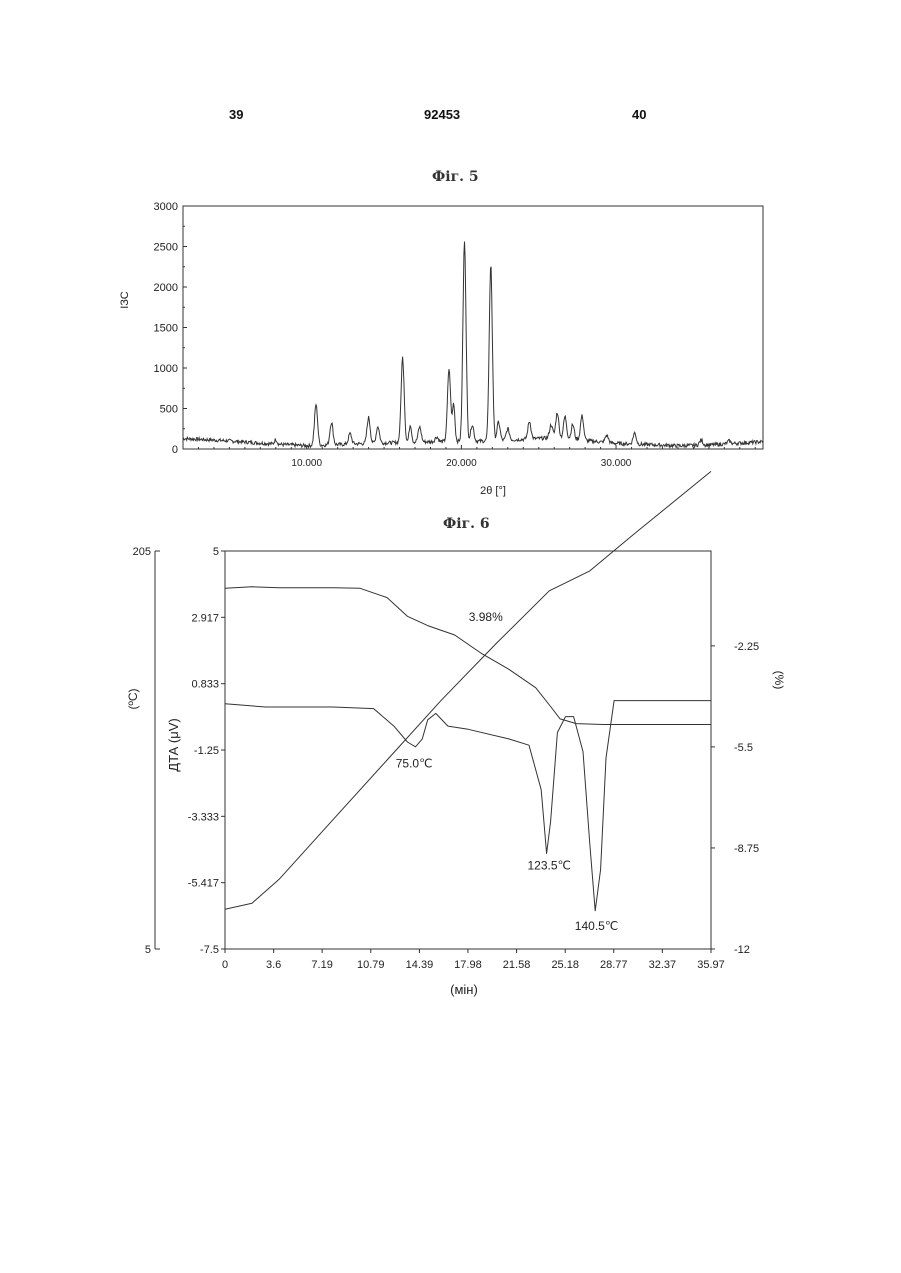 The image size is (901, 1273). Describe the element at coordinates (746, 647) in the screenshot. I see `fig6-right-y-tick-label: -2.25` at that location.